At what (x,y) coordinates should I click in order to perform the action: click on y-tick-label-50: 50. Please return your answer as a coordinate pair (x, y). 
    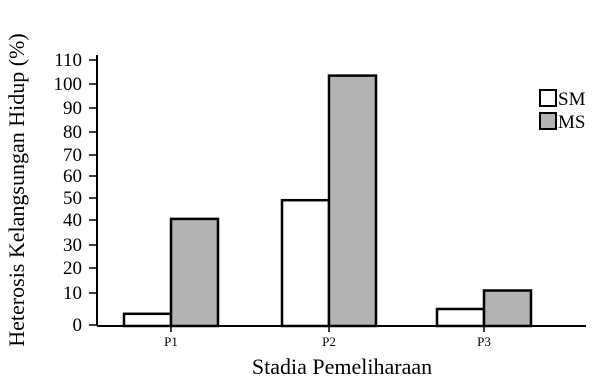
    Looking at the image, I should click on (72, 198).